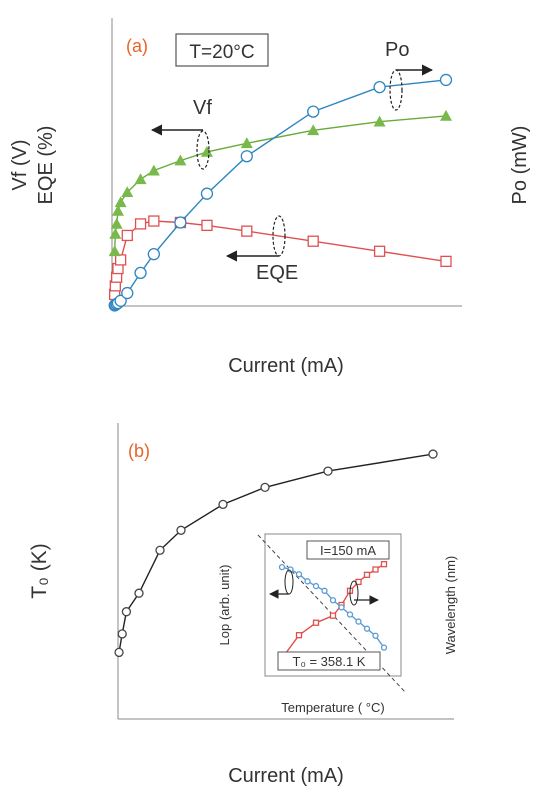  I want to click on t0-line, so click(276, 553).